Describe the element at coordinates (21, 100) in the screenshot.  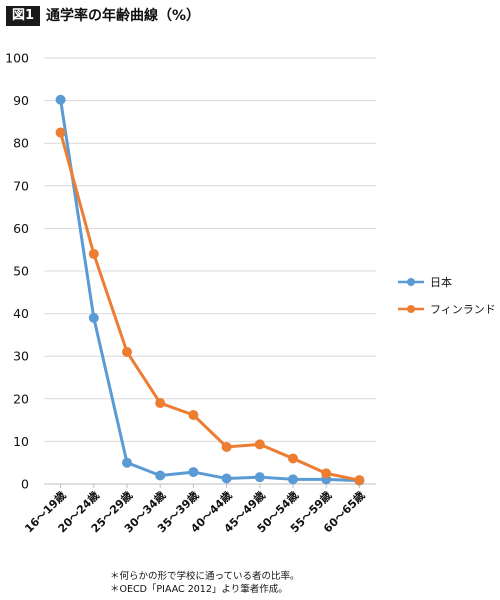
I see `y-tick-label: 90` at that location.